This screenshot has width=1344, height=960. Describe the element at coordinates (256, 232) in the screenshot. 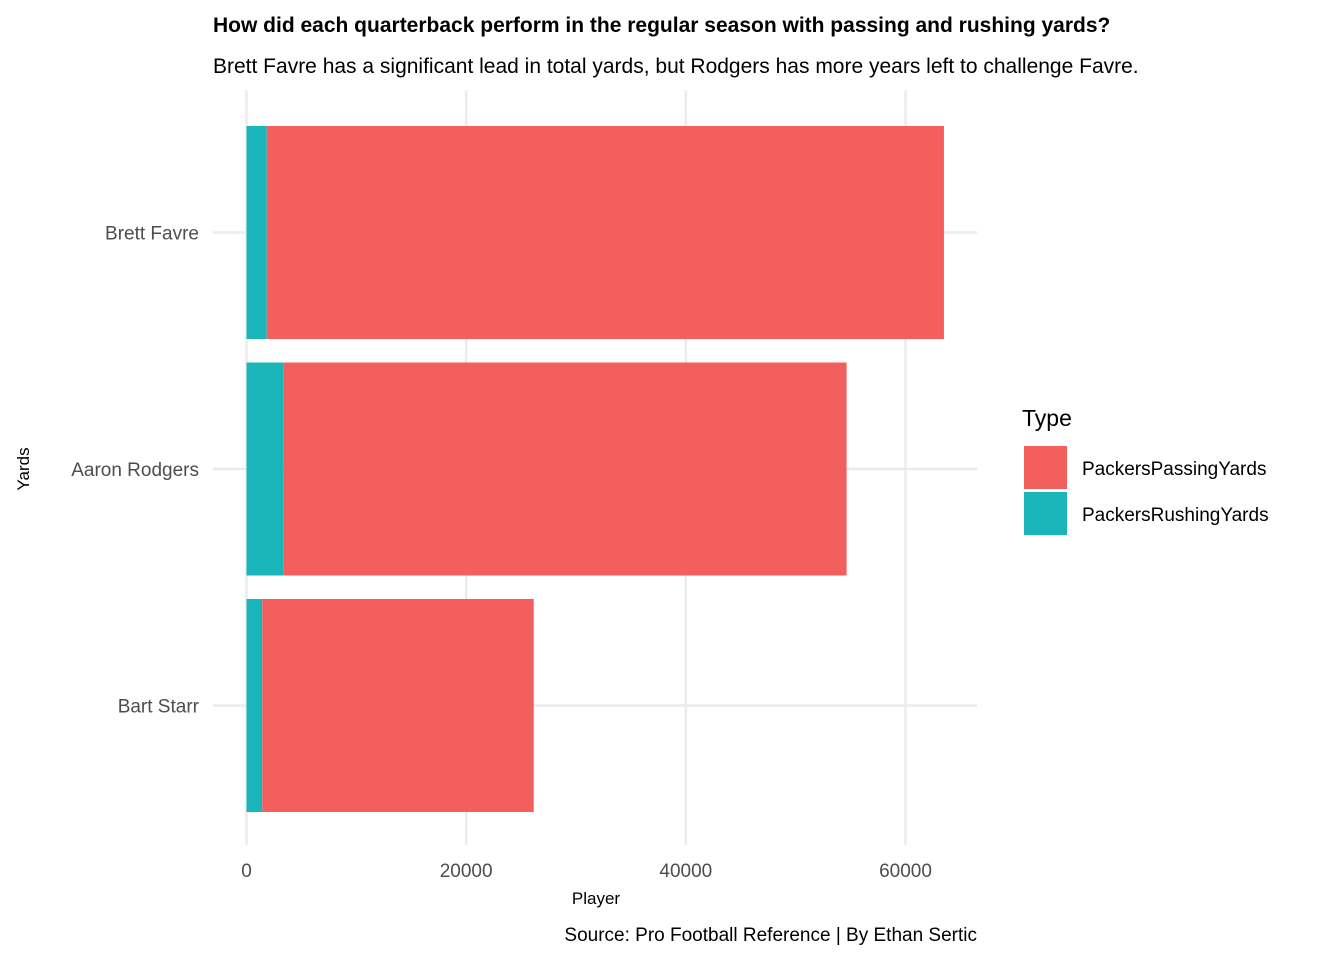

I see `bar-brett-favre-packersrushingyards` at that location.